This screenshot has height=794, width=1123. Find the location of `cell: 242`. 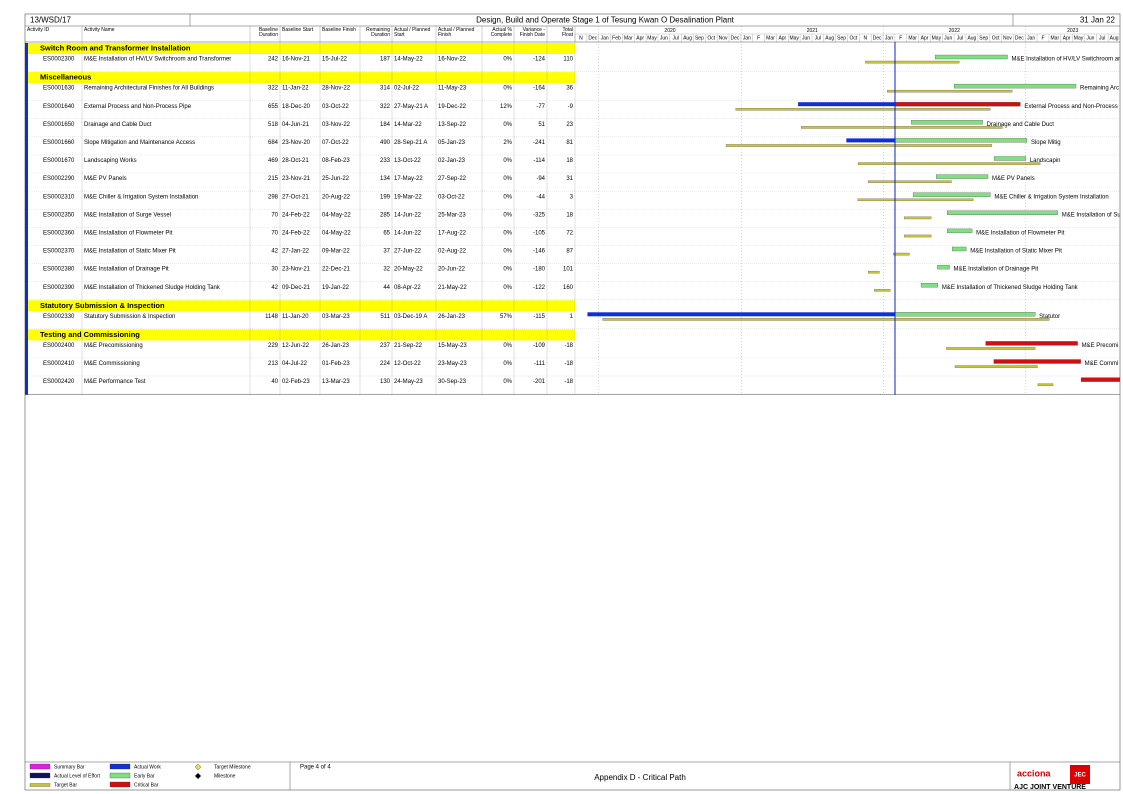

cell: 242 is located at coordinates (273, 60).